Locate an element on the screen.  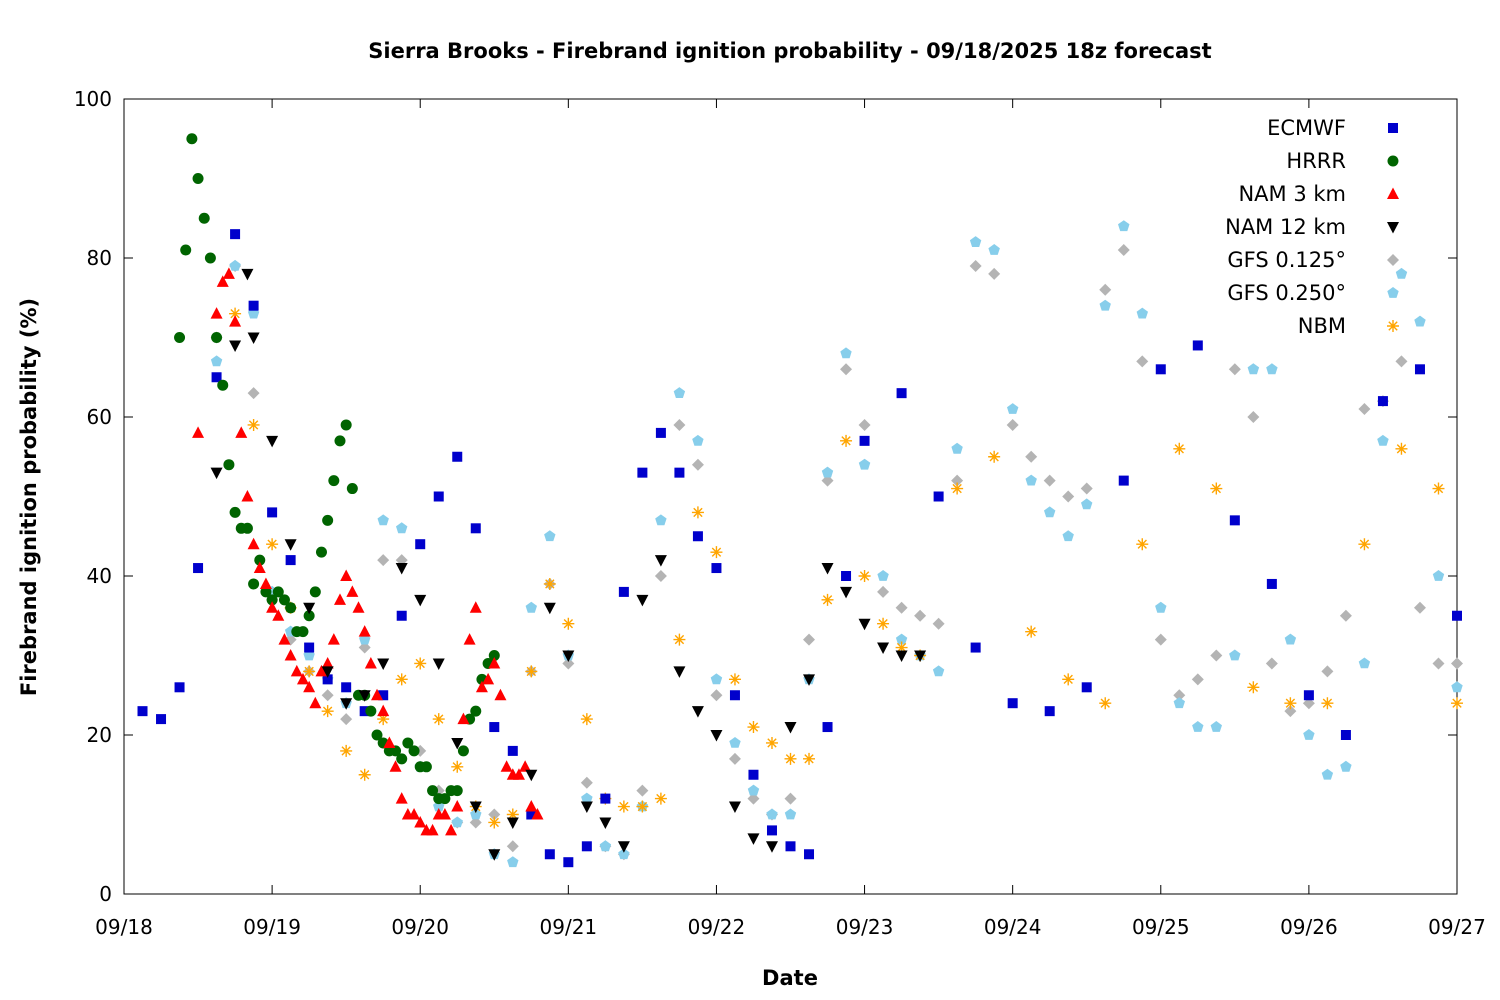
y-tick-label: 80 is located at coordinates (99, 258).